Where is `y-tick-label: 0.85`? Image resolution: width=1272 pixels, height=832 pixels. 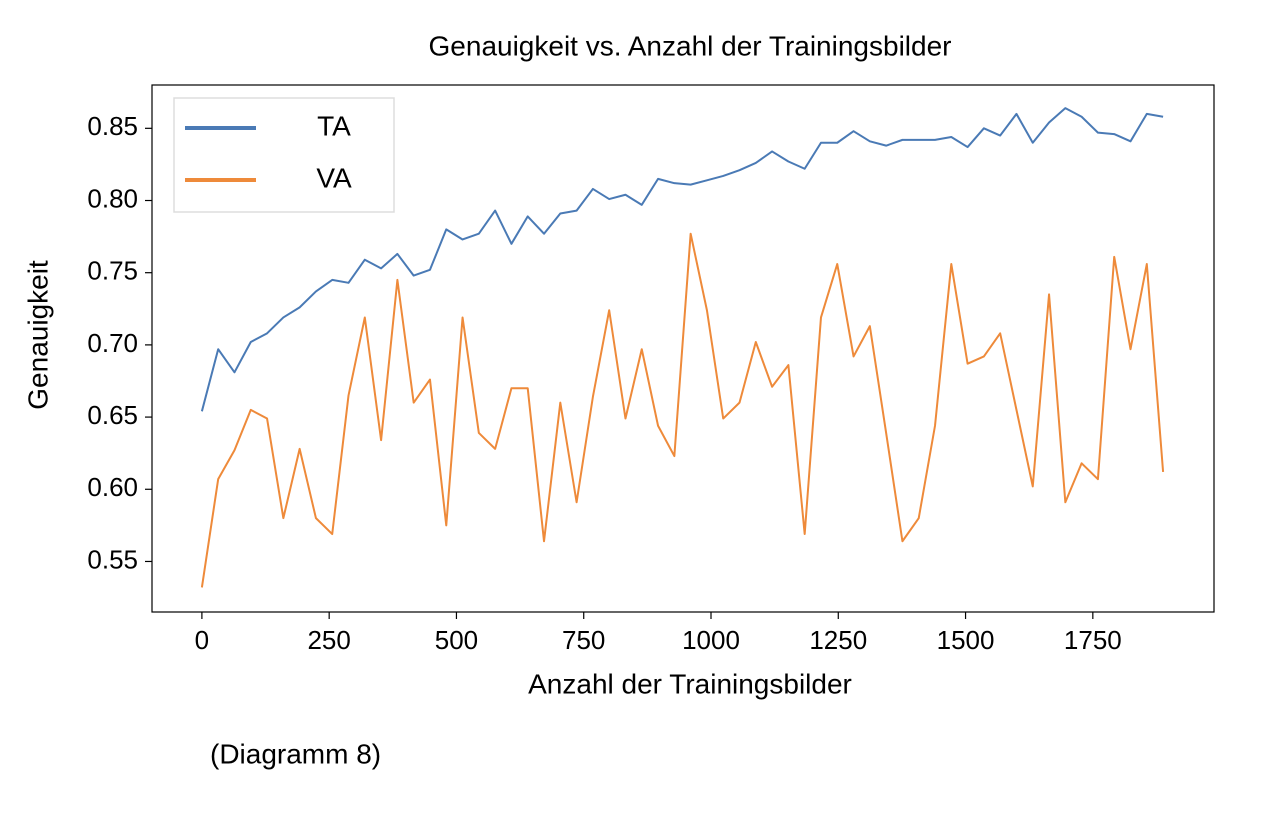
y-tick-label: 0.85 is located at coordinates (112, 126).